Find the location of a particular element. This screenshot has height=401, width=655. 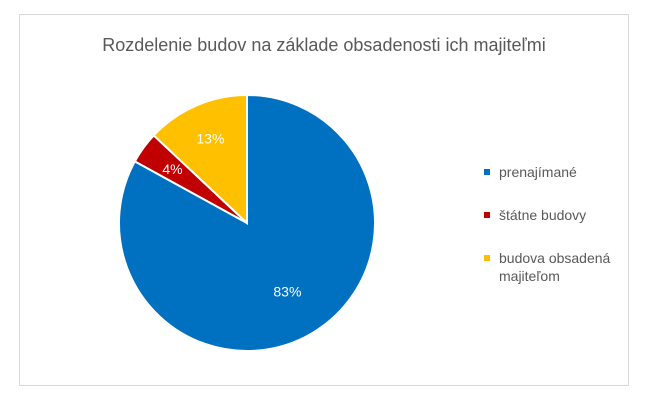

legend-swatch-prenajimane is located at coordinates (487, 172).